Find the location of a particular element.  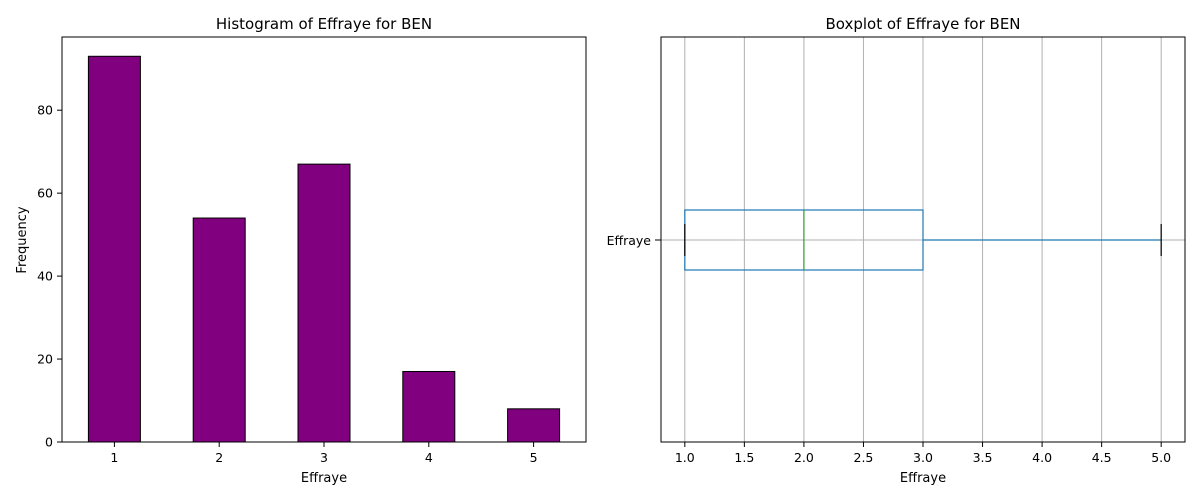

boxplot-x-tick-label: 3.5 is located at coordinates (983, 457).